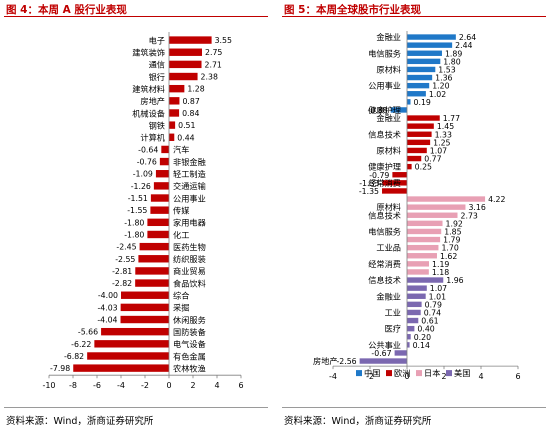 This screenshot has height=428, width=550. I want to click on data-label: -5.66, so click(88, 332).